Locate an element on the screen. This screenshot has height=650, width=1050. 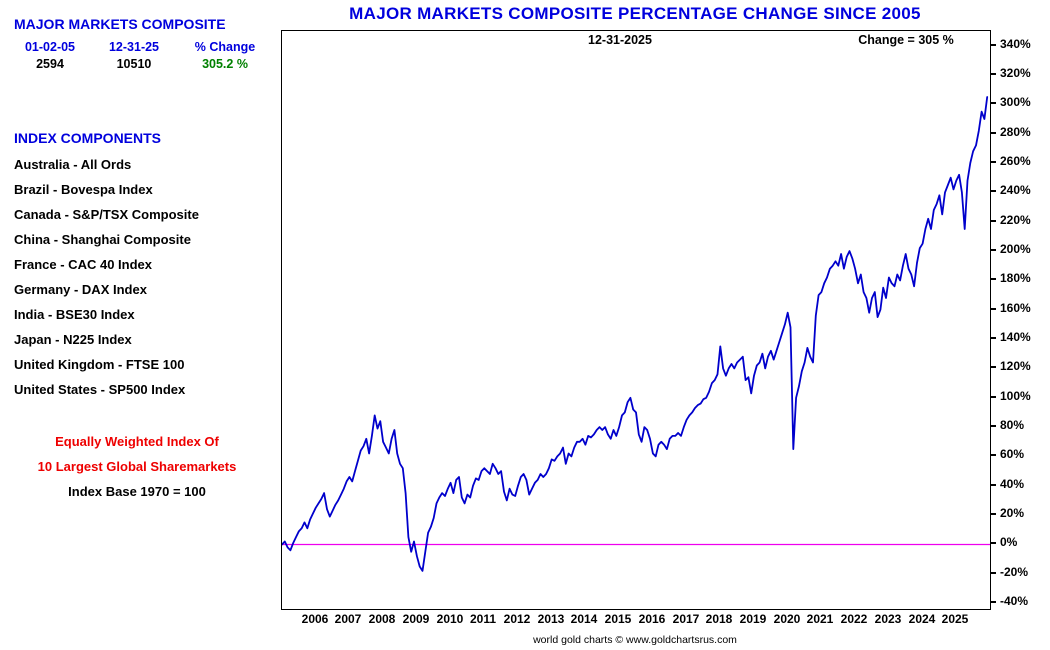
x-axis-label: 2017 is located at coordinates (686, 619).